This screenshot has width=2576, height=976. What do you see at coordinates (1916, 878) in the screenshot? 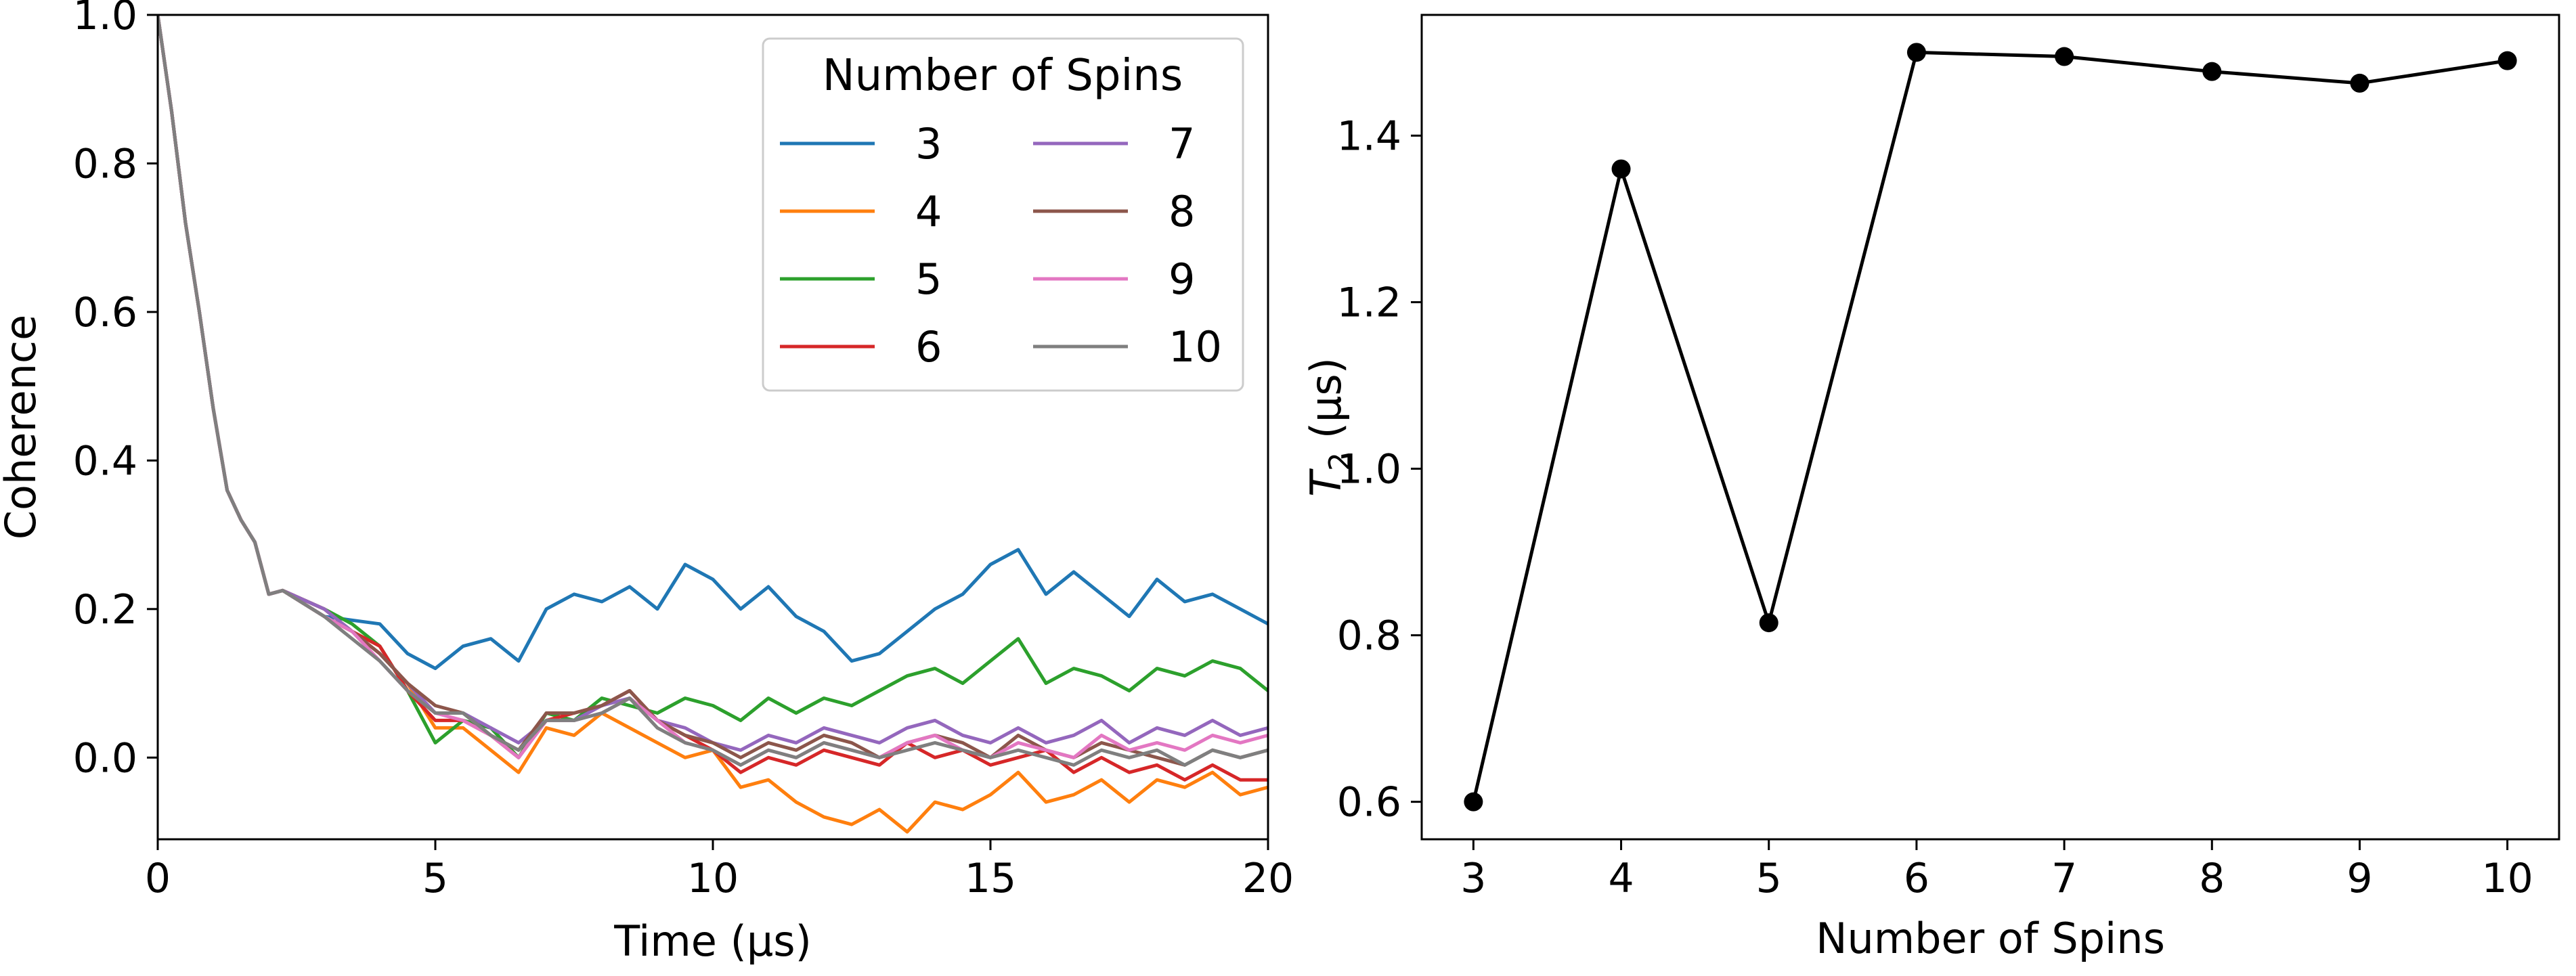
I see `x-tick-label: 6` at bounding box center [1916, 878].